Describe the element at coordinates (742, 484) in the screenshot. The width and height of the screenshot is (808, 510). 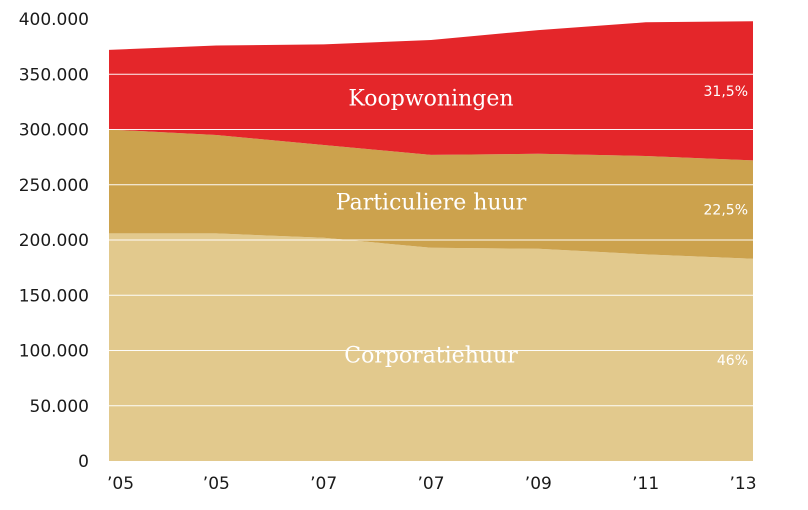
I see `x-tick-label: ’13` at that location.